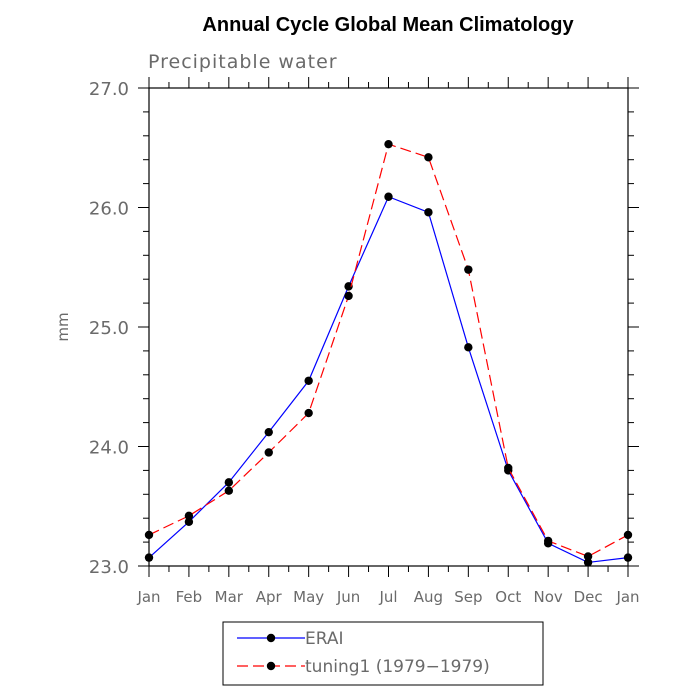  I want to click on x-tick-label: Oct, so click(508, 597).